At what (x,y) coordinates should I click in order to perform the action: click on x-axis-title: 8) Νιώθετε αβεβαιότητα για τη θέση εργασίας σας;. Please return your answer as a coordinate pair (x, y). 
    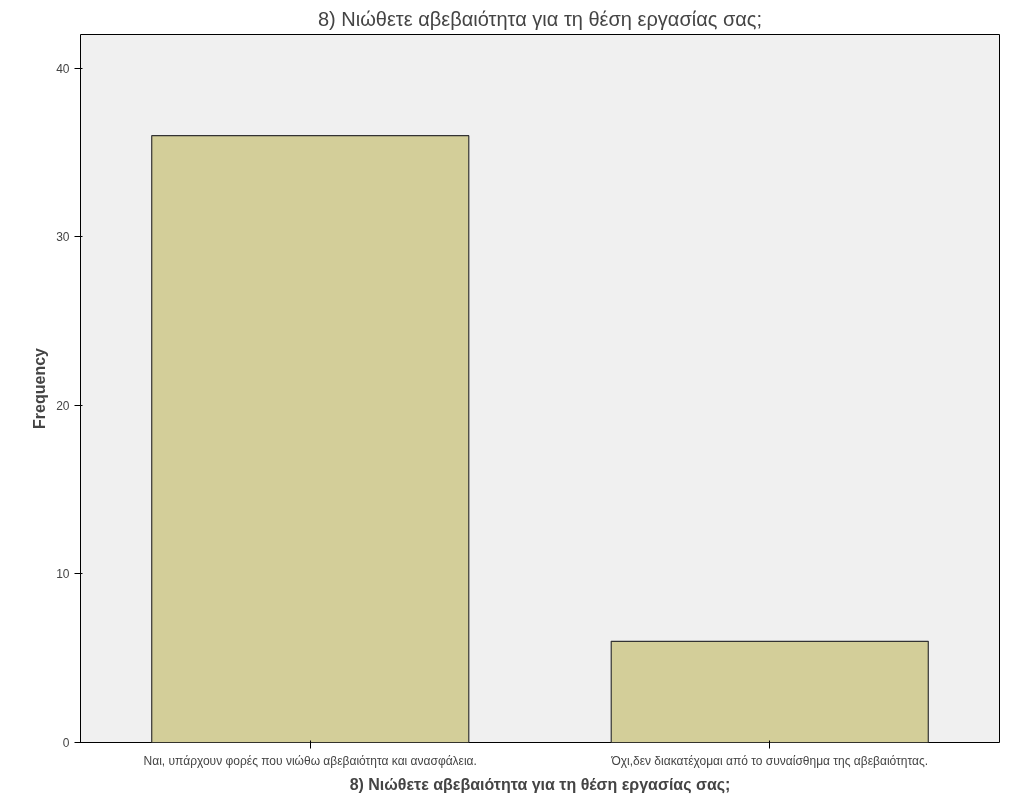
    Looking at the image, I should click on (540, 784).